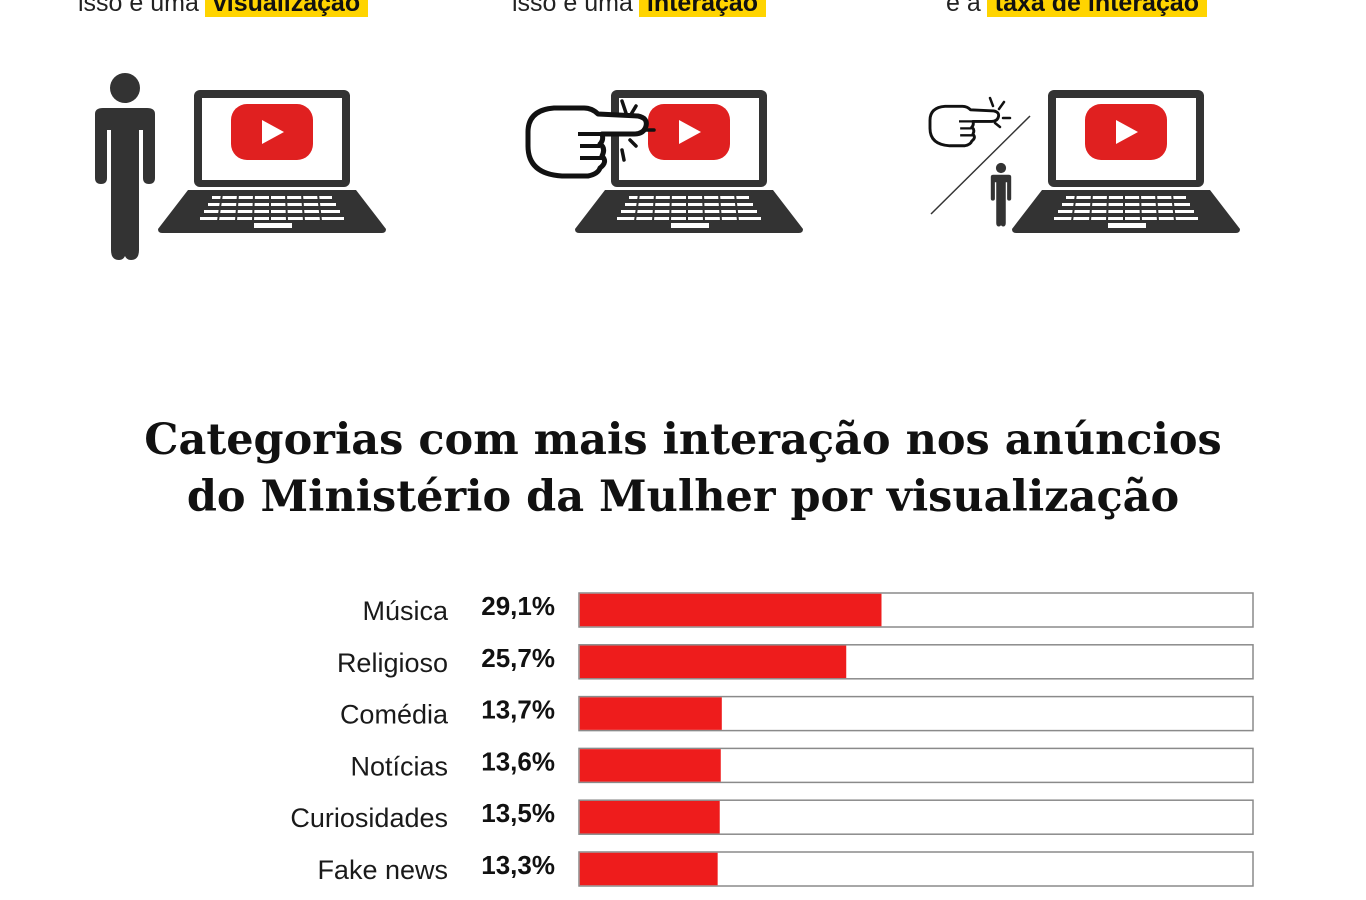 The height and width of the screenshot is (900, 1366). I want to click on category-label: Religioso, so click(392, 663).